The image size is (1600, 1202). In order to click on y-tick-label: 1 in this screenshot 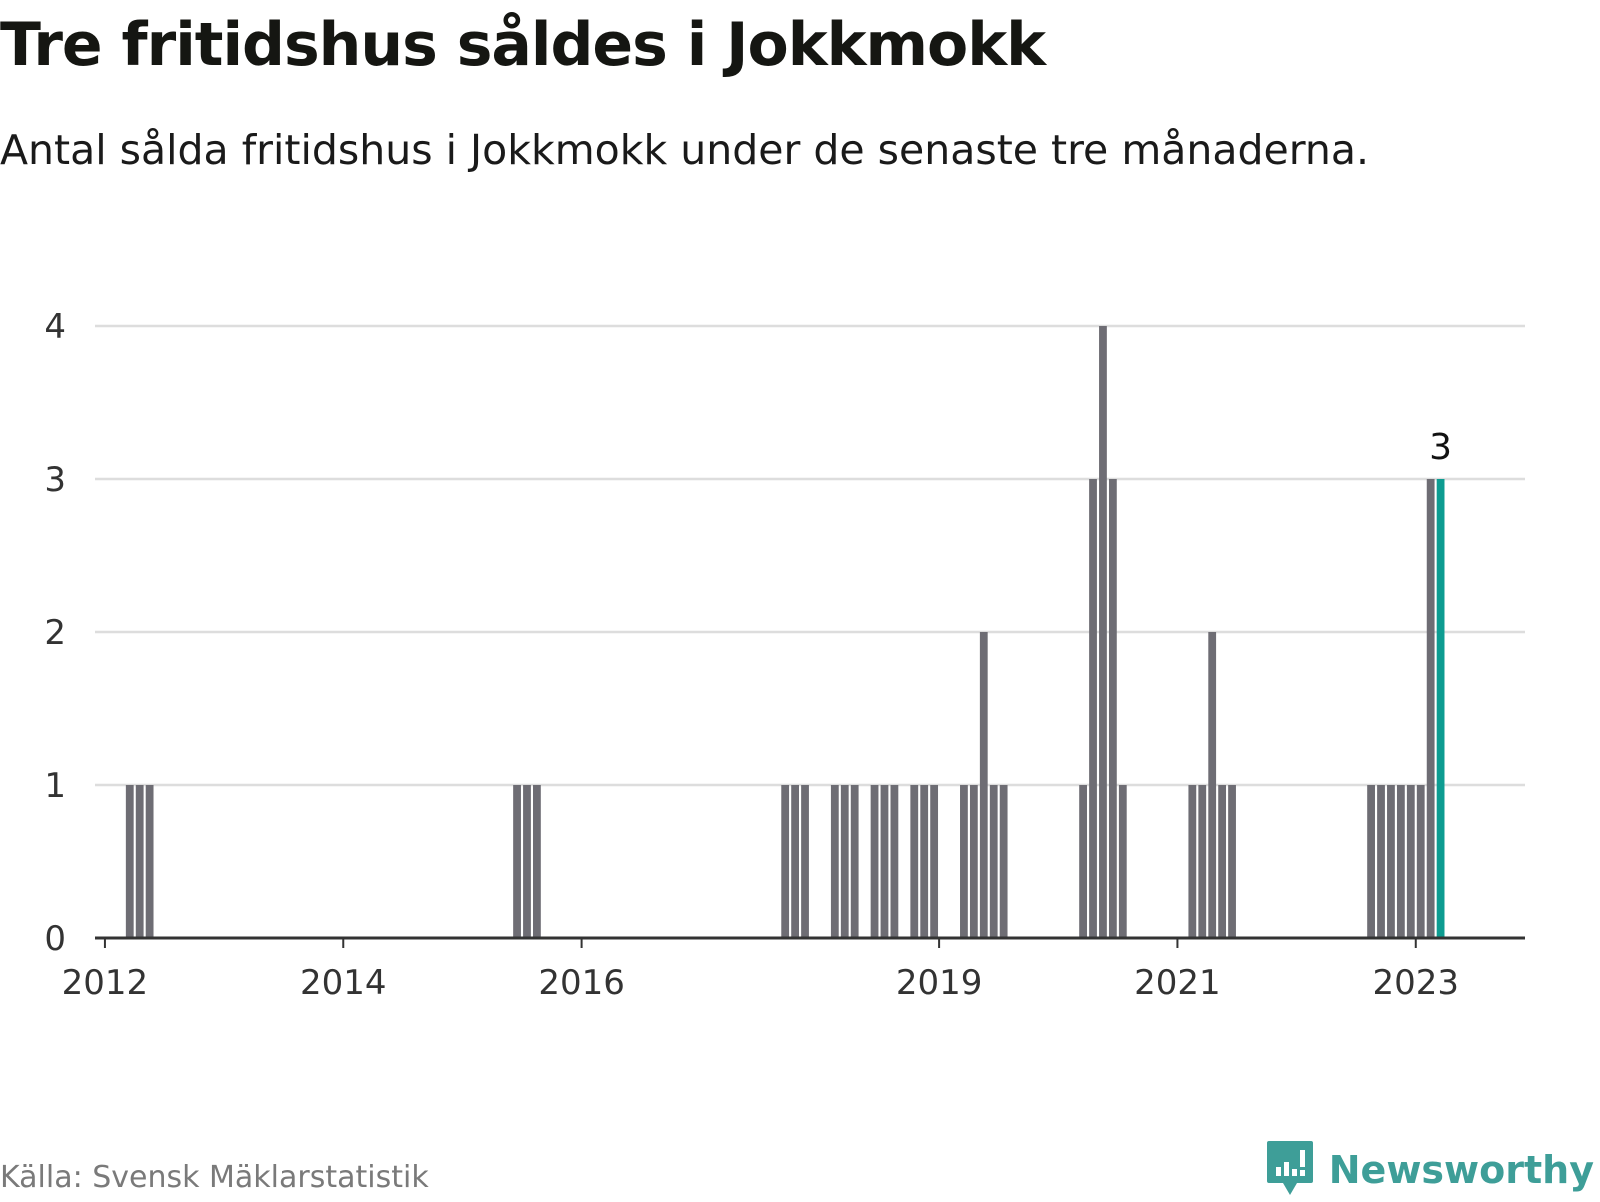, I will do `click(55, 786)`.